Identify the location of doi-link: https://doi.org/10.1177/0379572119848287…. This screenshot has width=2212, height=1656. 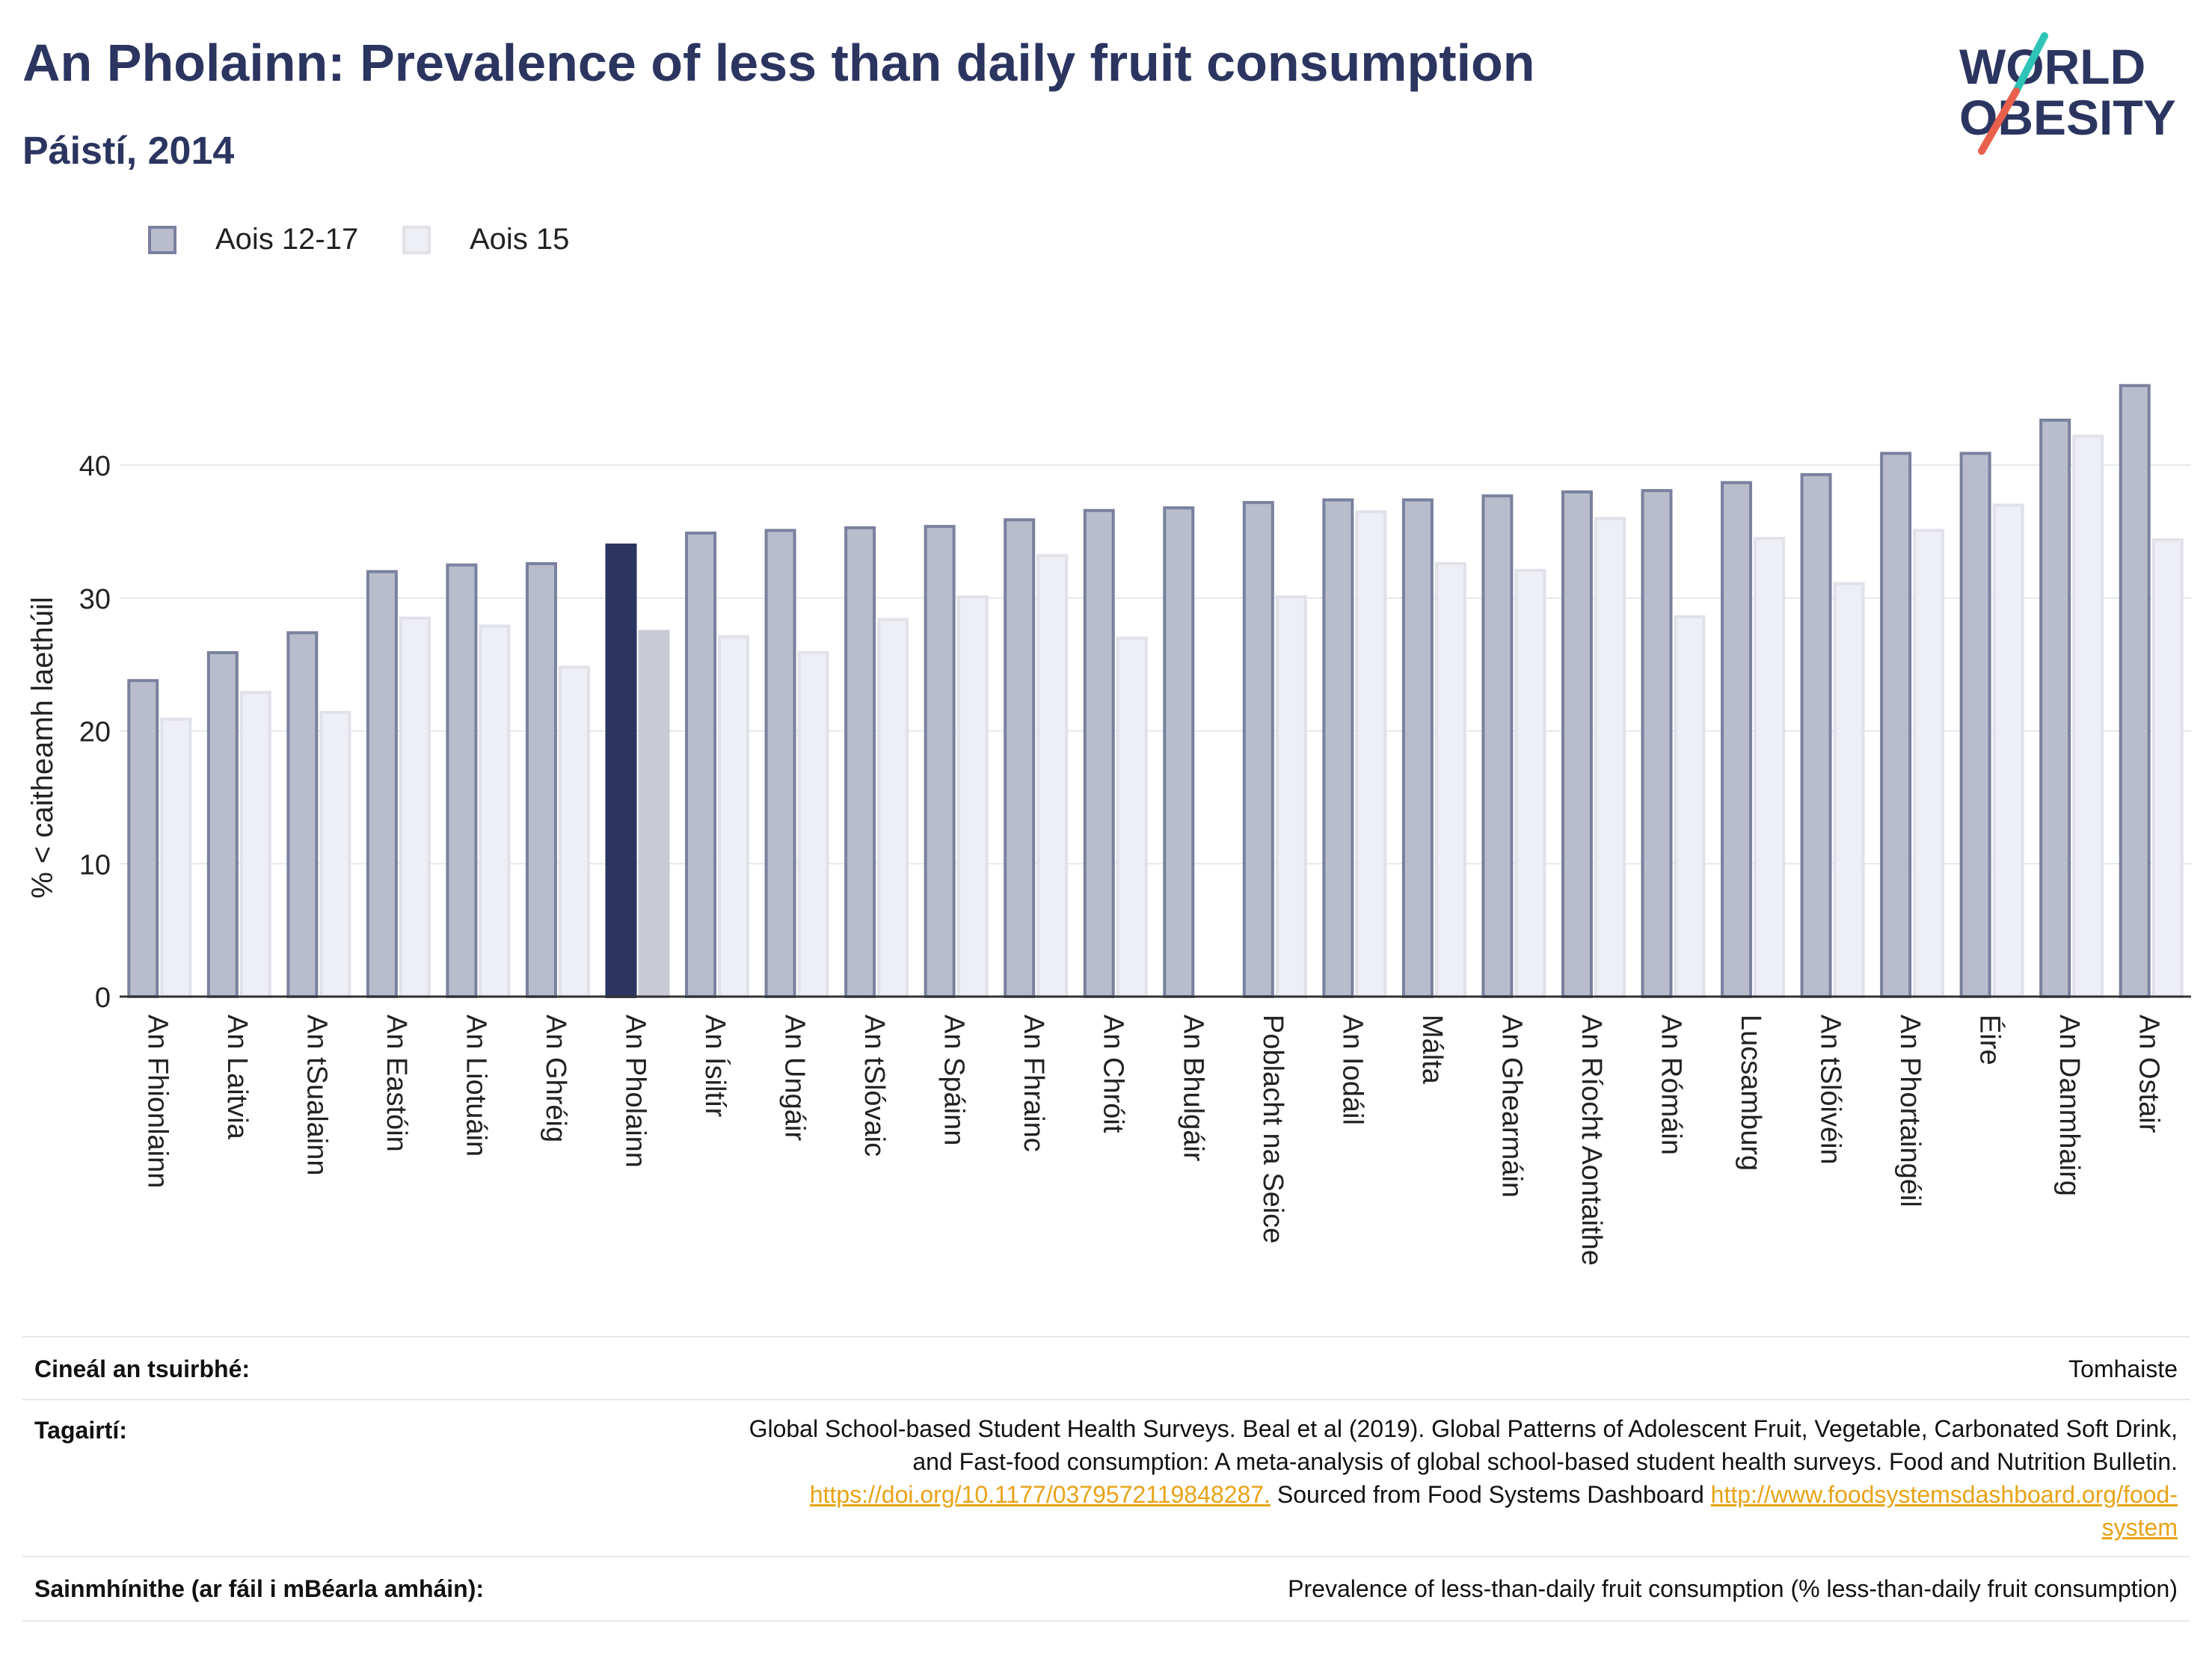
(1040, 1494).